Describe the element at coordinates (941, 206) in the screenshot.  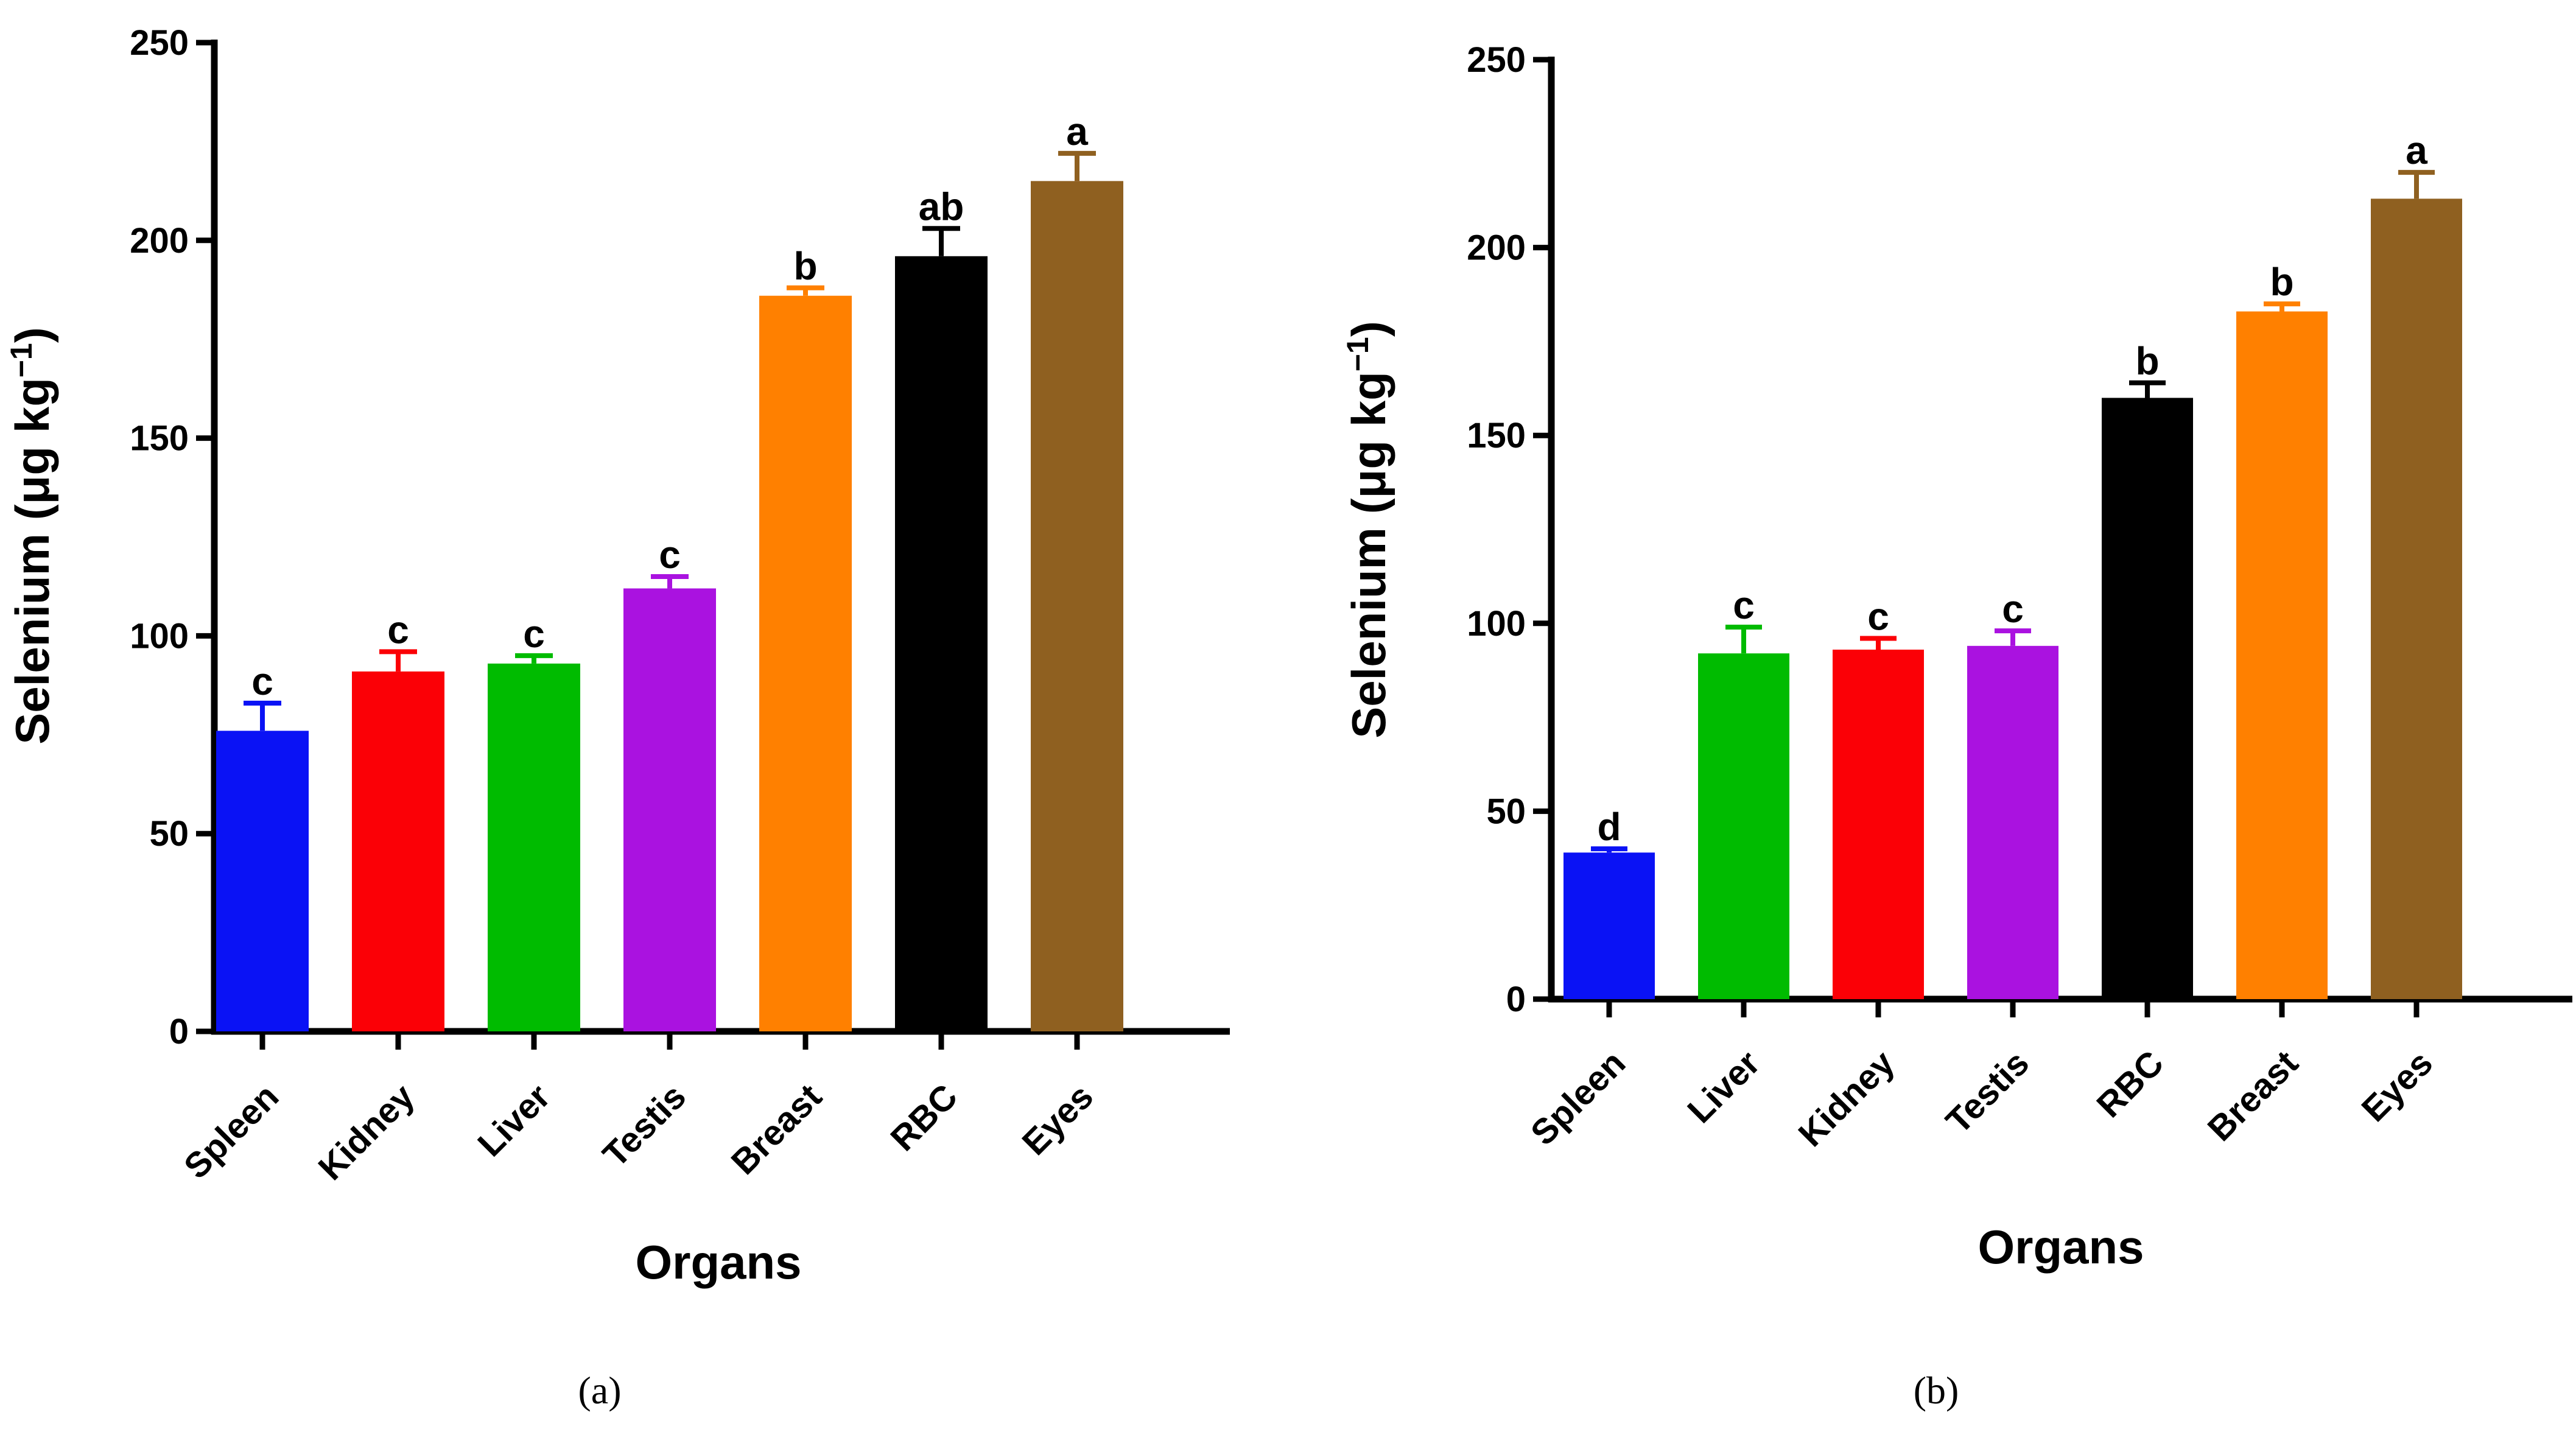
I see `significance-label: ab` at that location.